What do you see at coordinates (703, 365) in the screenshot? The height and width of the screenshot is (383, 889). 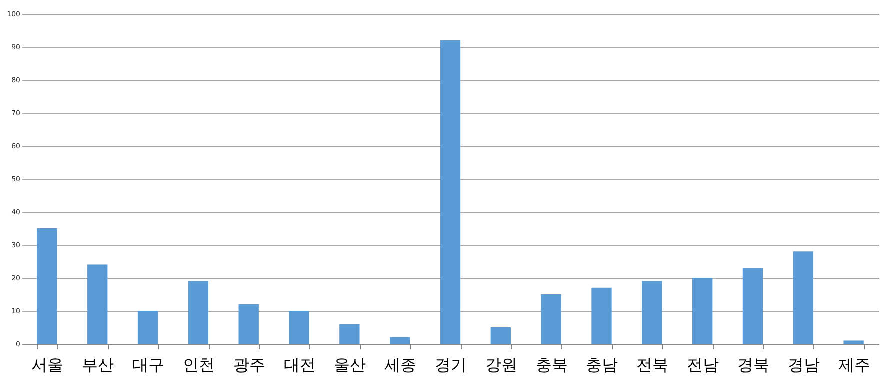 I see `x-tick-label: 전남` at bounding box center [703, 365].